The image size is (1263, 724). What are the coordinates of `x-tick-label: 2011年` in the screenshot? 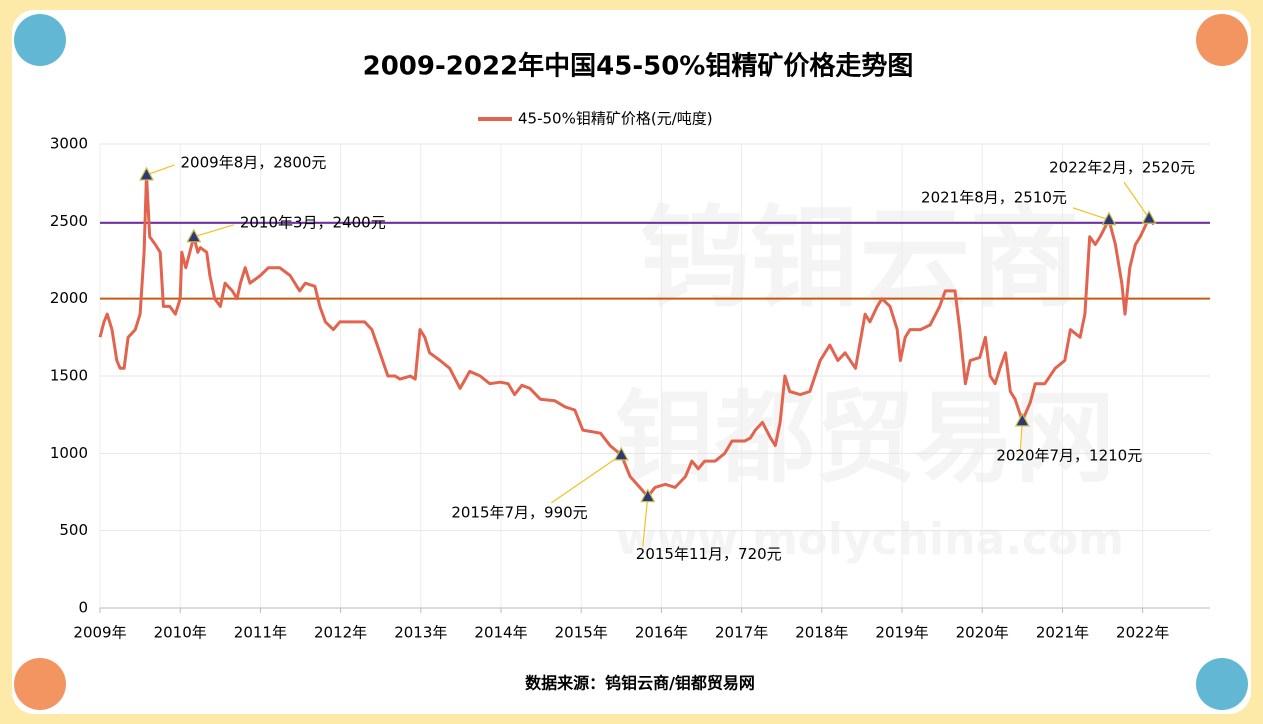 It's located at (260, 633).